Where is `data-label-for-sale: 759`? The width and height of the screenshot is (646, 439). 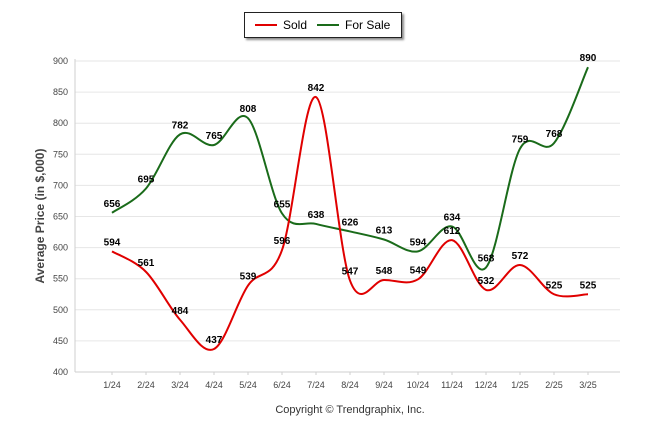 data-label-for-sale: 759 is located at coordinates (520, 140).